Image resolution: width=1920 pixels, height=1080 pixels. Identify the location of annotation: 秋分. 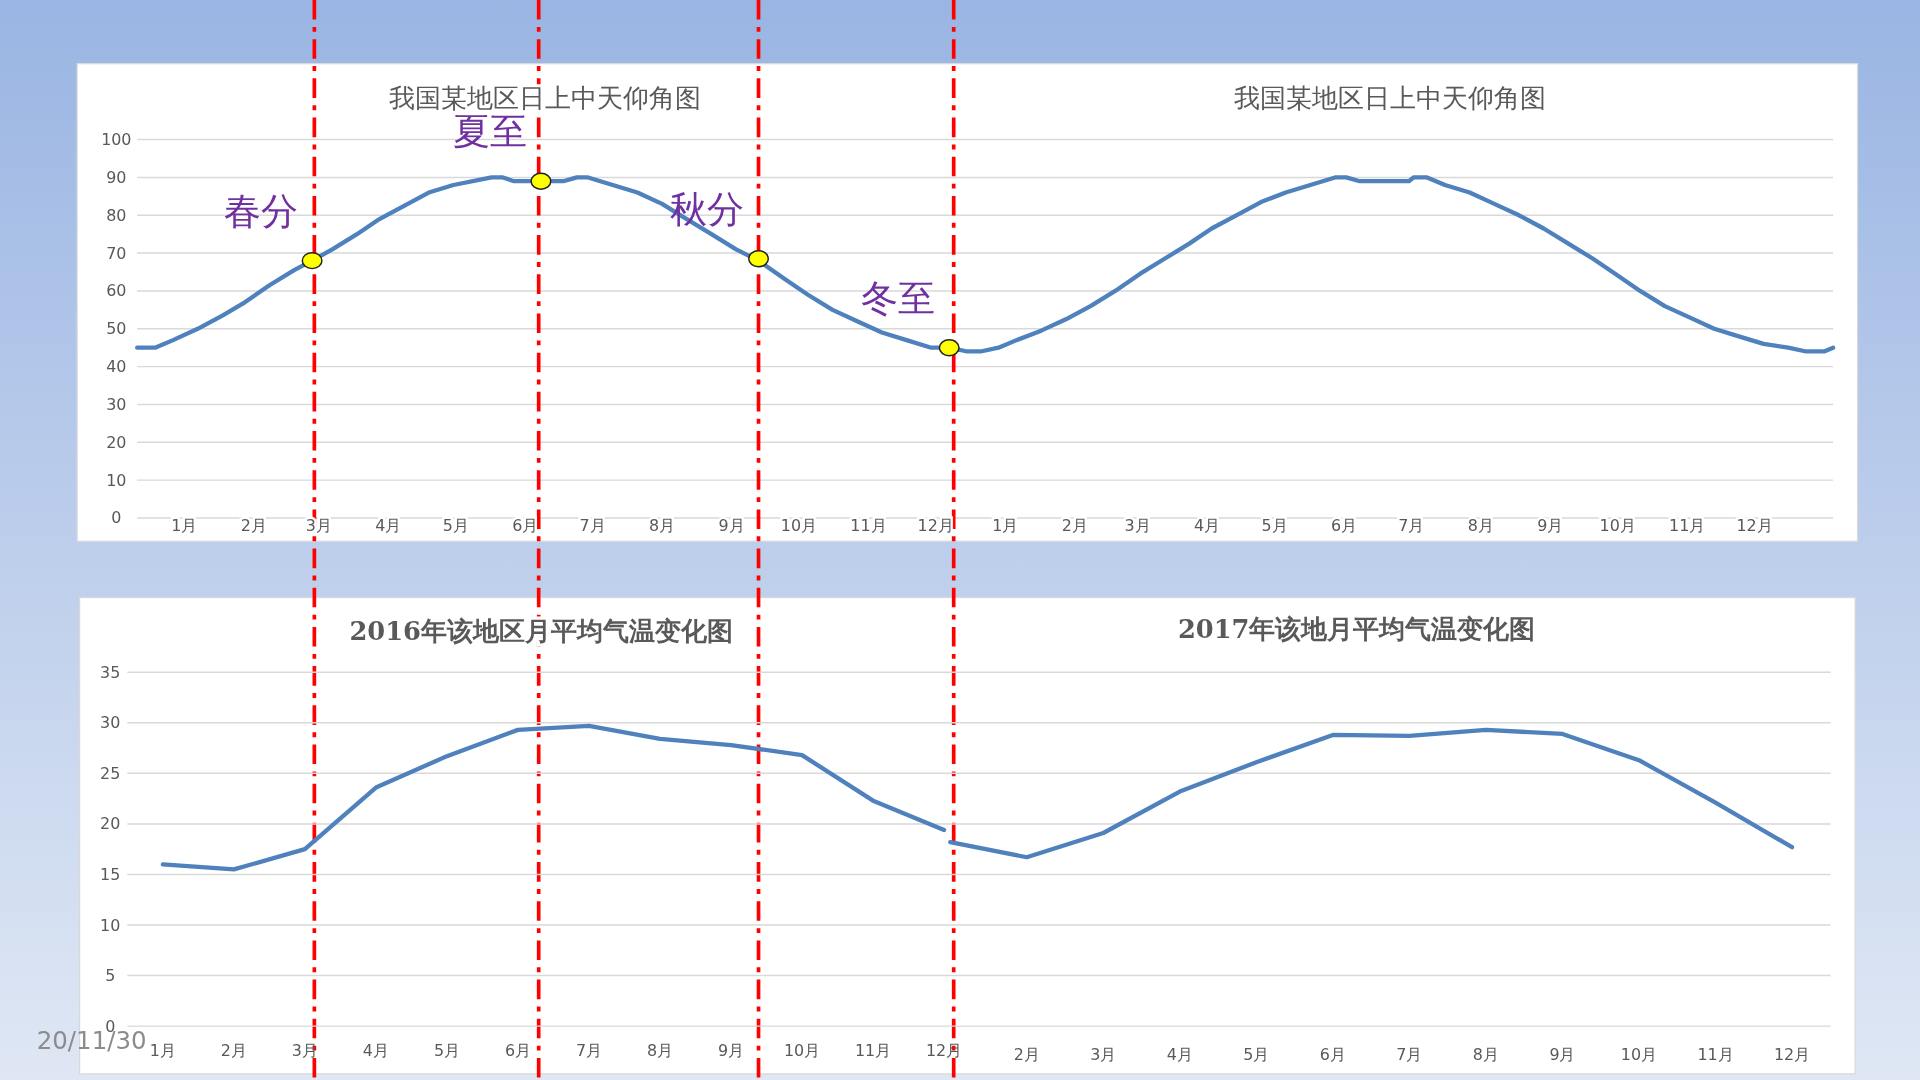
(707, 210).